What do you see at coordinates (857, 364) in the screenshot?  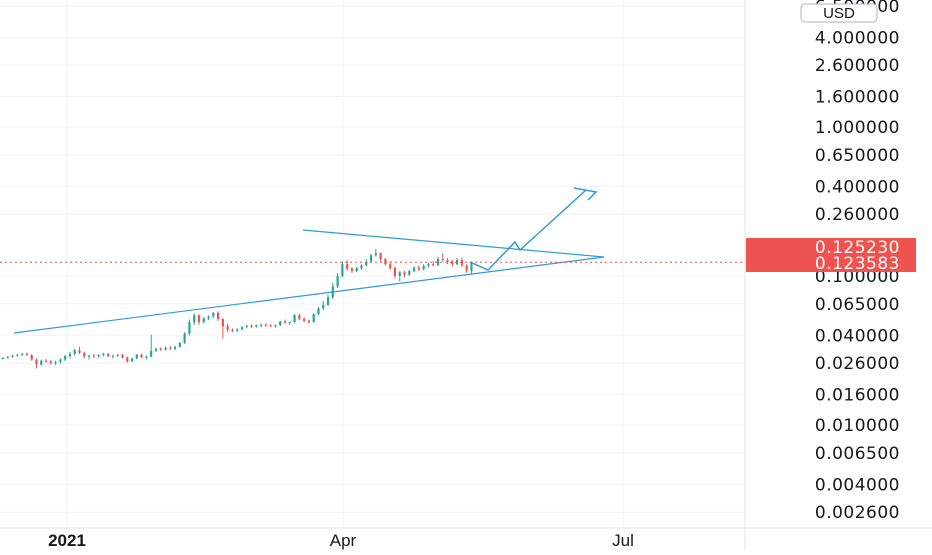 I see `y-tick-label: 0.026000` at bounding box center [857, 364].